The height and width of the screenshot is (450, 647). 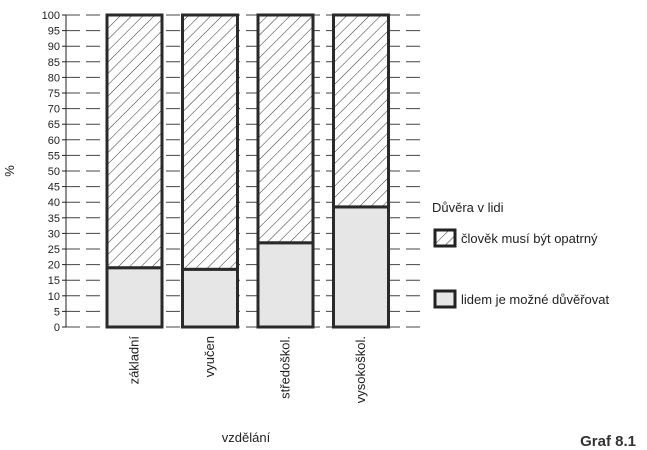 What do you see at coordinates (51, 16) in the screenshot?
I see `y-tick-label: 100` at bounding box center [51, 16].